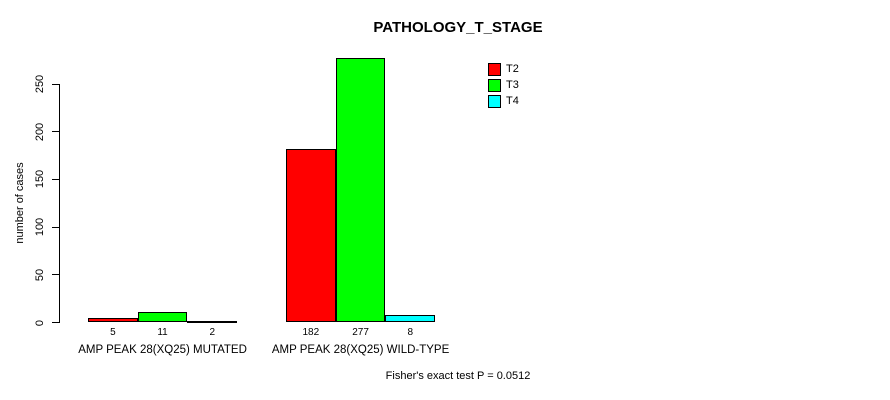 The height and width of the screenshot is (400, 890). What do you see at coordinates (40, 131) in the screenshot?
I see `y-tick-label: 200` at bounding box center [40, 131].